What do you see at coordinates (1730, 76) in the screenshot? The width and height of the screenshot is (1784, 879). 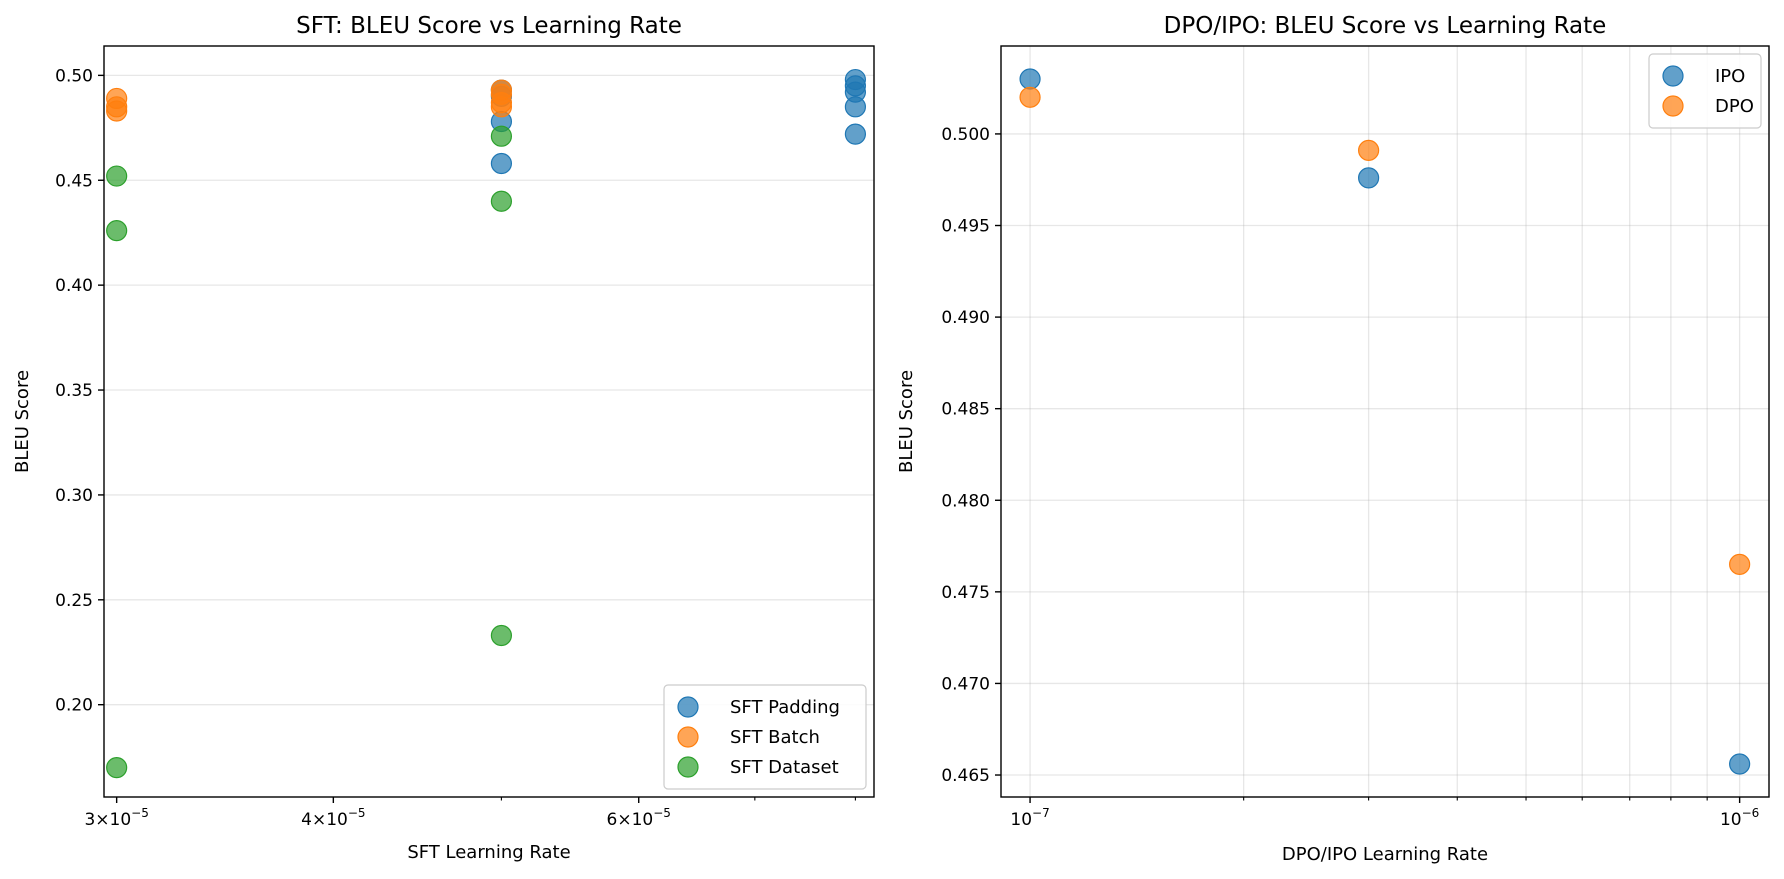 I see `dpo-ipo-legend-label: IPO` at bounding box center [1730, 76].